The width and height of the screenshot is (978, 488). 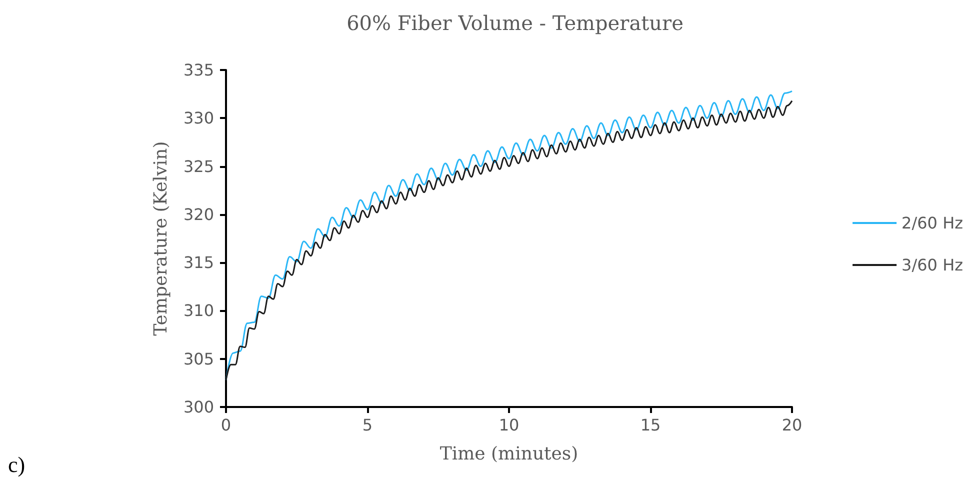 What do you see at coordinates (509, 425) in the screenshot?
I see `x-tick-label: 10` at bounding box center [509, 425].